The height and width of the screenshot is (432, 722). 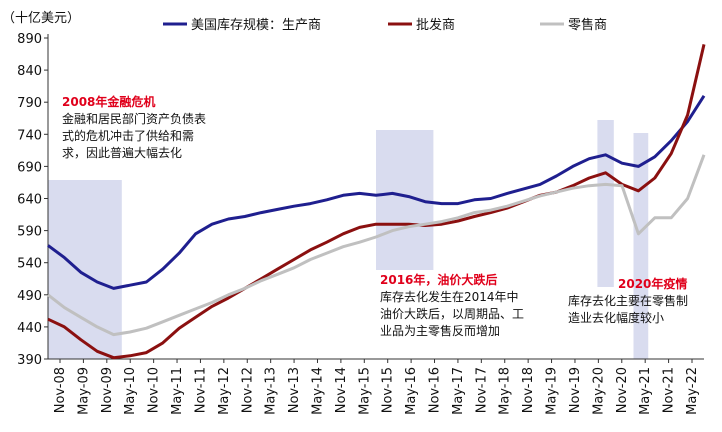 What do you see at coordinates (247, 390) in the screenshot?
I see `x-tick-label: Nov-12` at bounding box center [247, 390].